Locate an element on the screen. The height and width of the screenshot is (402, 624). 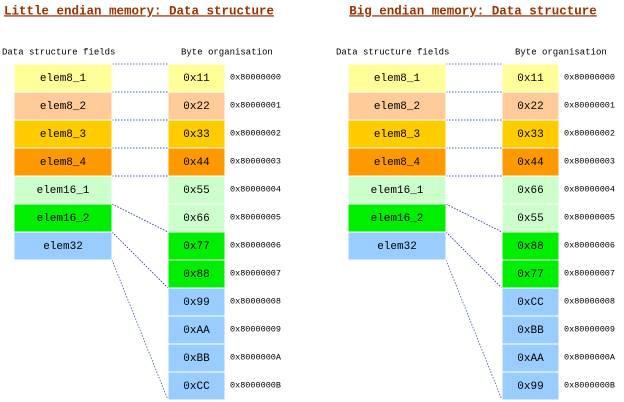
panel-title: Big endian memory: Data structure is located at coordinates (473, 11).